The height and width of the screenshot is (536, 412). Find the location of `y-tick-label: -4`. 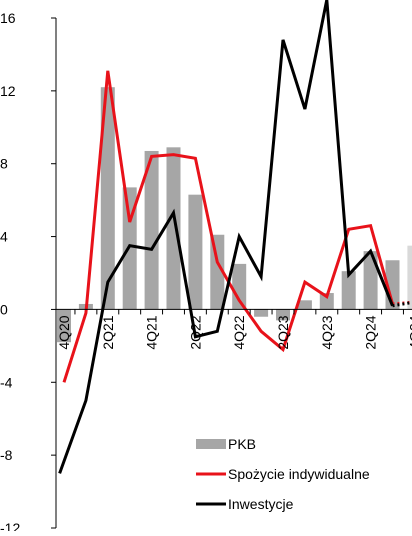

y-tick-label: -4 is located at coordinates (6, 382).